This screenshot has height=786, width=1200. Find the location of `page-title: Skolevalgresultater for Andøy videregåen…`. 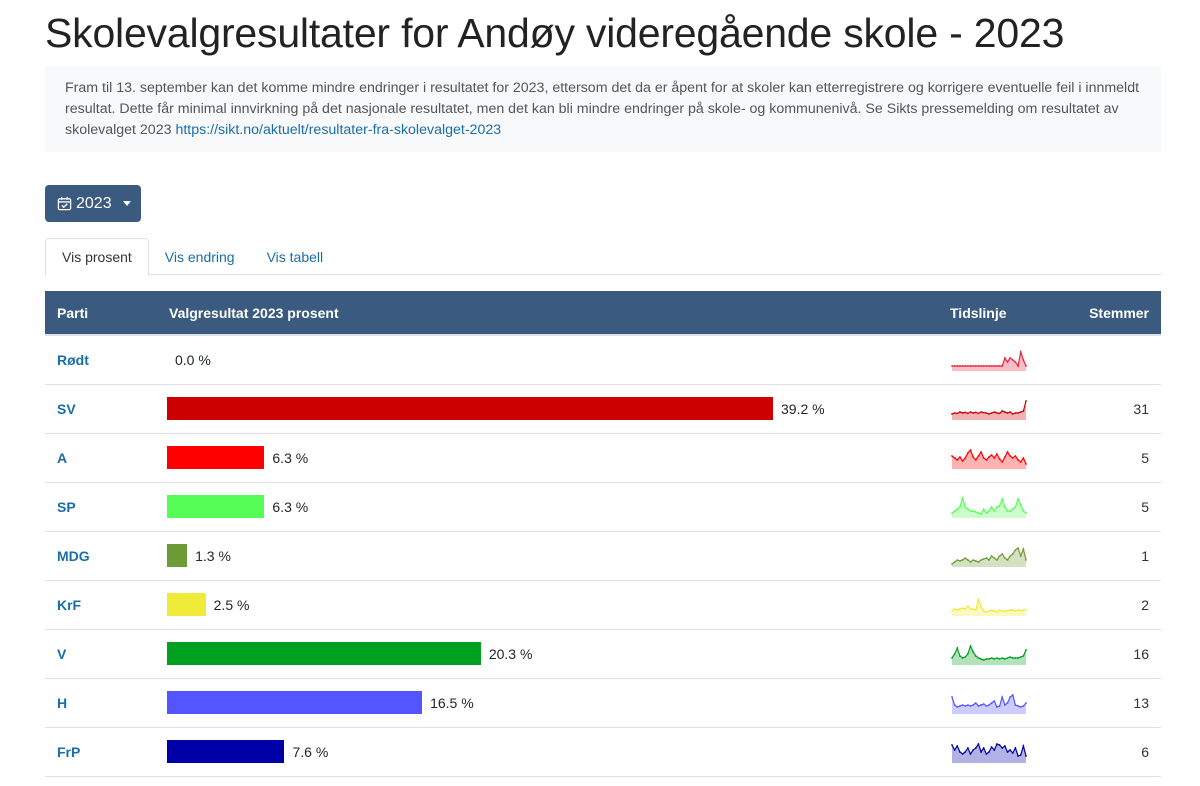

page-title: Skolevalgresultater for Andøy videregåen… is located at coordinates (555, 33).